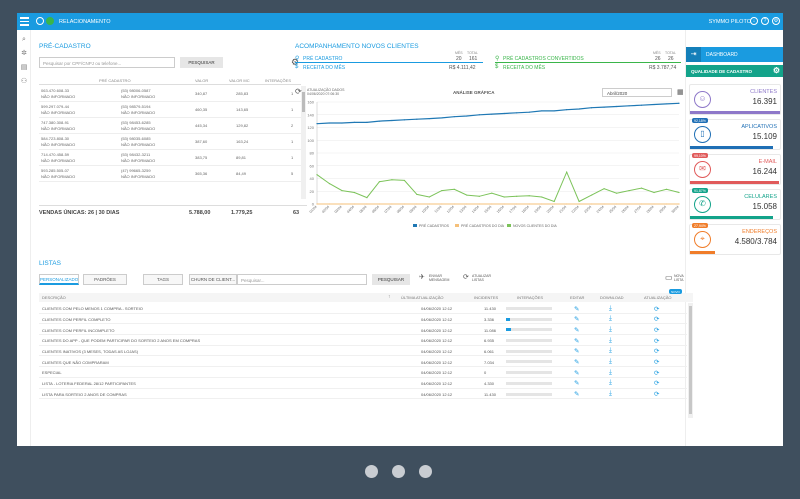 This screenshot has width=800, height=499. Describe the element at coordinates (765, 21) in the screenshot. I see `help-icon: ?` at that location.